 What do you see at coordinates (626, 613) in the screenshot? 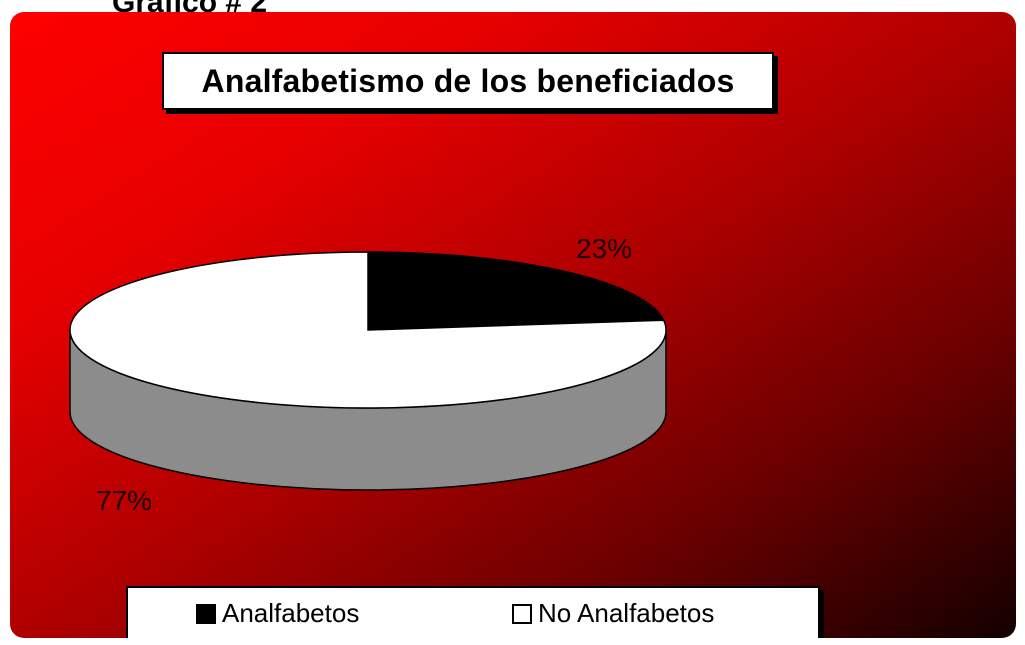
I see `legend-label-no-analfabetos: No Analfabetos` at bounding box center [626, 613].